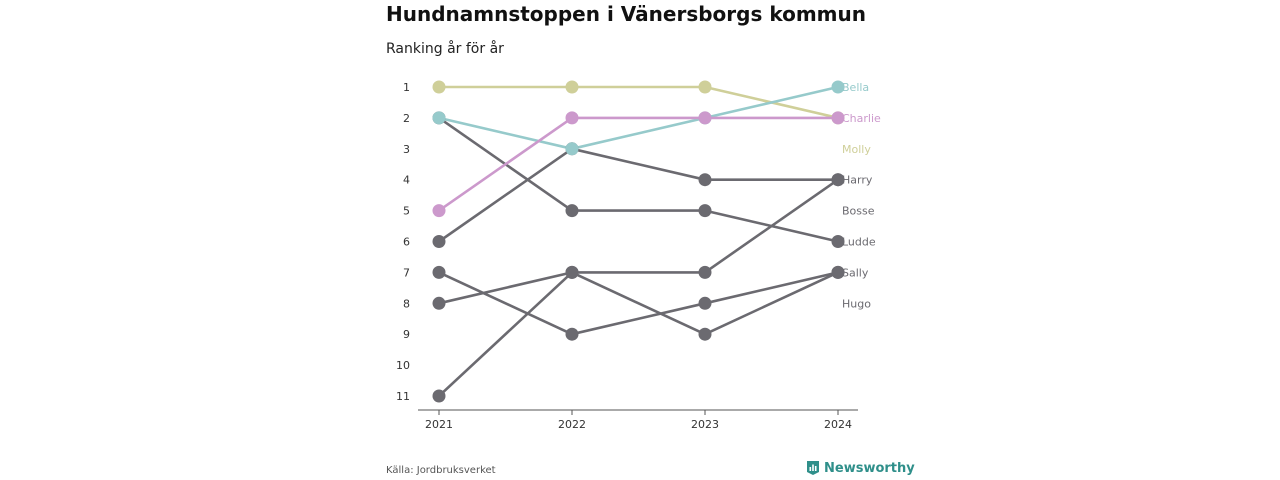 This screenshot has height=480, width=1280. I want to click on brand-logo: Newsworthy, so click(860, 468).